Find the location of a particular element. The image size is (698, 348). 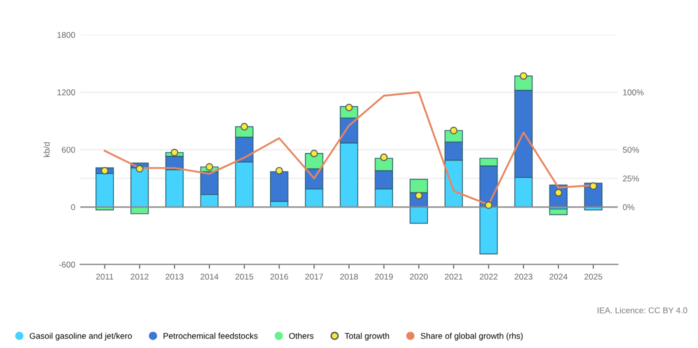

x-tick-label: 2013 is located at coordinates (175, 277).